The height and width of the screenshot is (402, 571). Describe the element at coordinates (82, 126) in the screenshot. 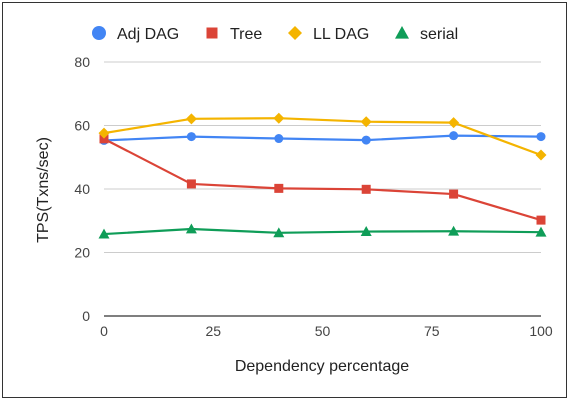

I see `y-tick-label: 60` at that location.